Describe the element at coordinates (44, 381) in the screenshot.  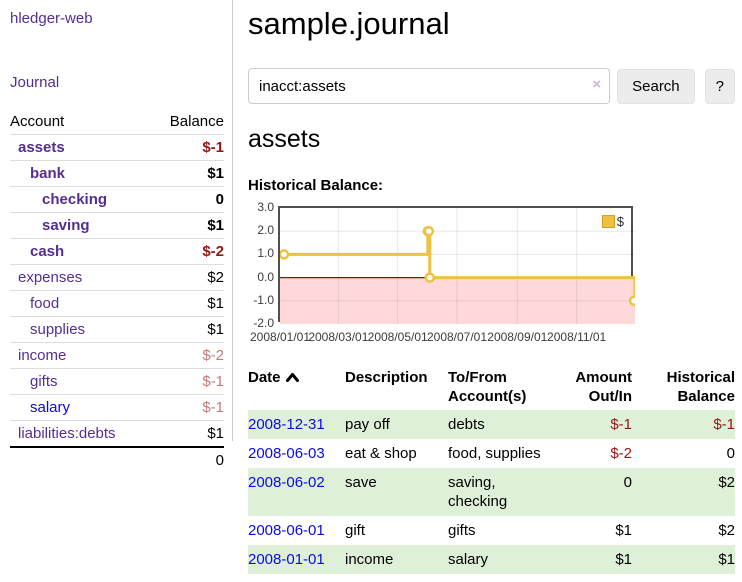
I see `account-link-gifts: gifts` at that location.